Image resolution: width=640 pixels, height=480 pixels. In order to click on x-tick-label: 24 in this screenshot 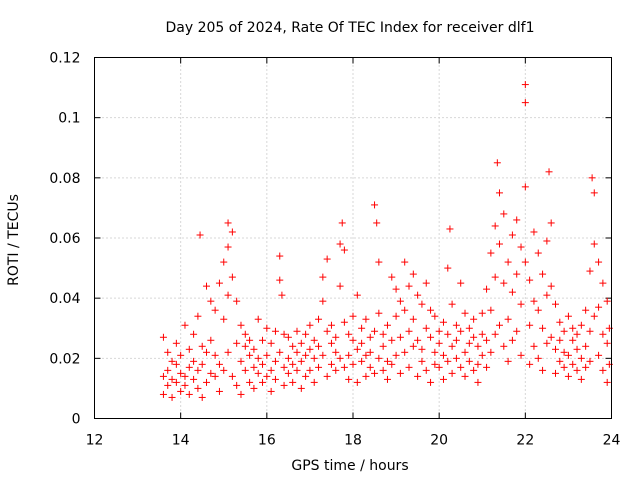, I will do `click(612, 441)`.